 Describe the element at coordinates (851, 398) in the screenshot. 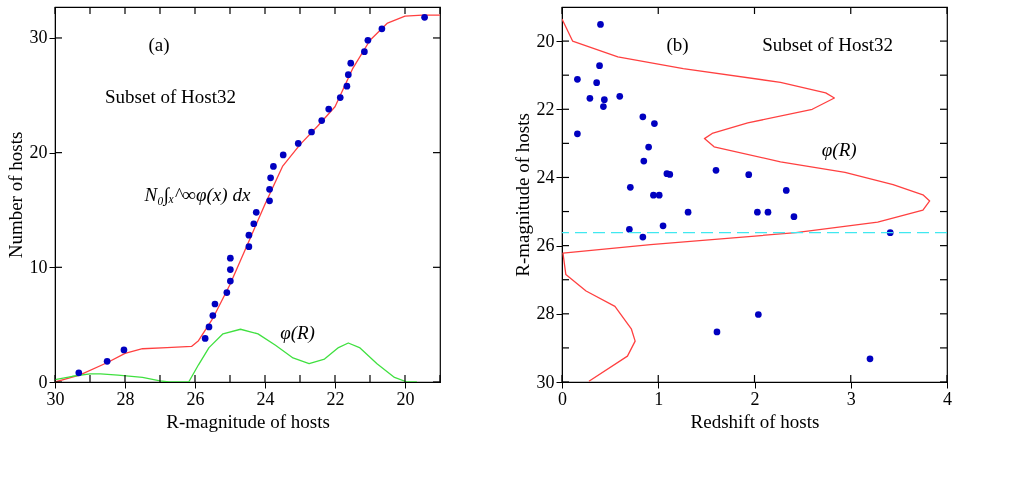

I see `x-tick-label: 3` at that location.